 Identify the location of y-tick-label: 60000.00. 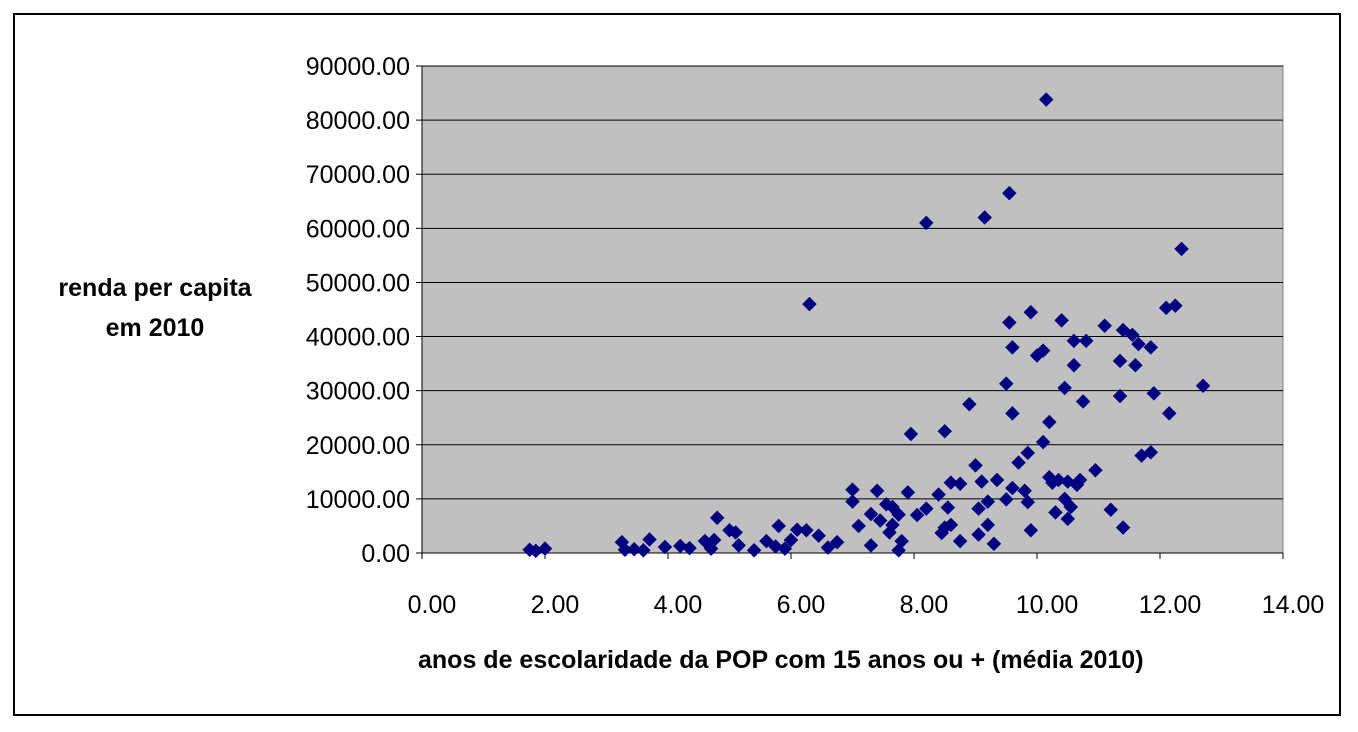
(358, 229).